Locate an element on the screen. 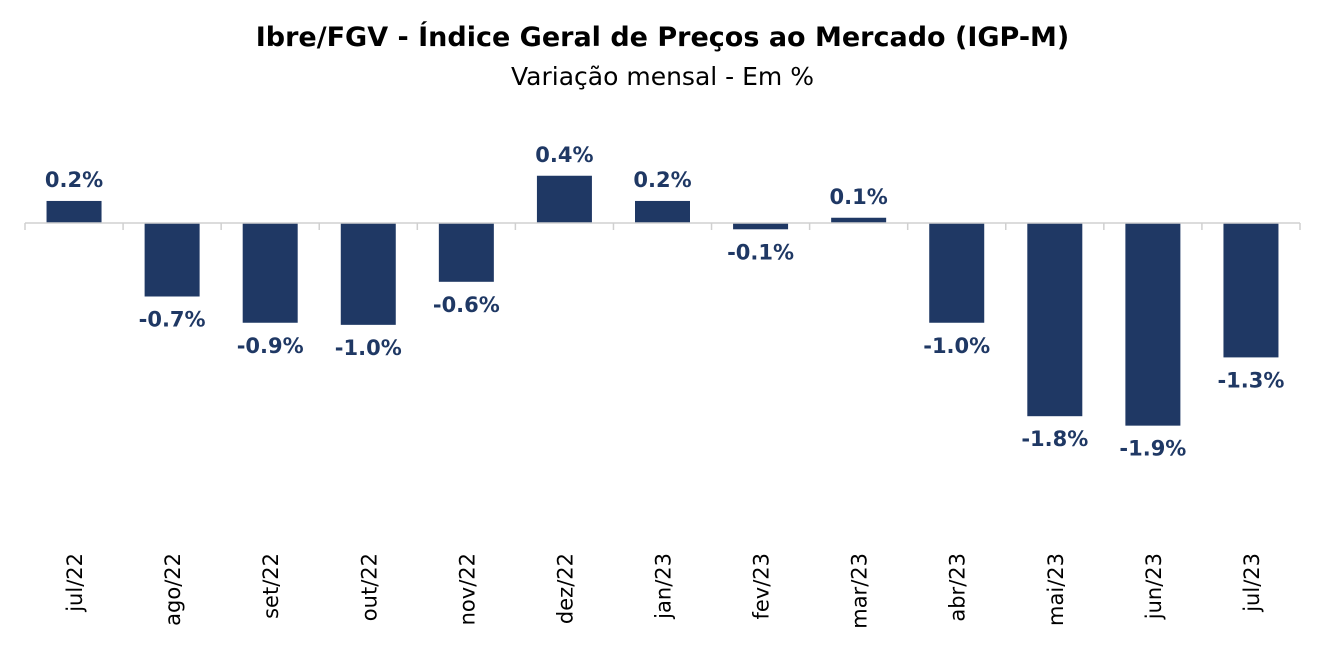  x-tick-label: jan/23 is located at coordinates (664, 586).